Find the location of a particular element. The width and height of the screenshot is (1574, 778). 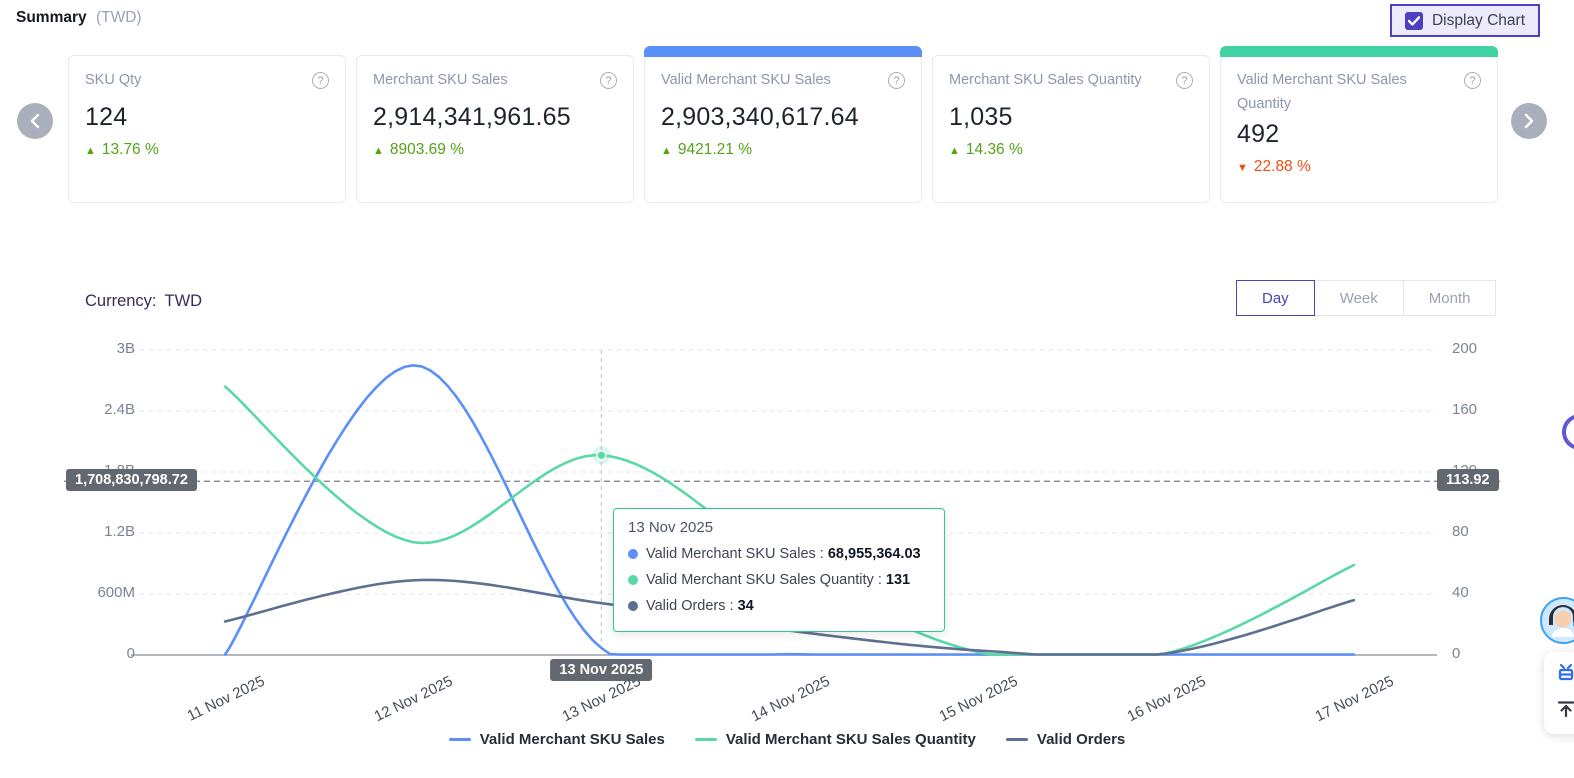

tooltip-row: Valid Merchant SKU Sales Quantity :131 is located at coordinates (779, 580).